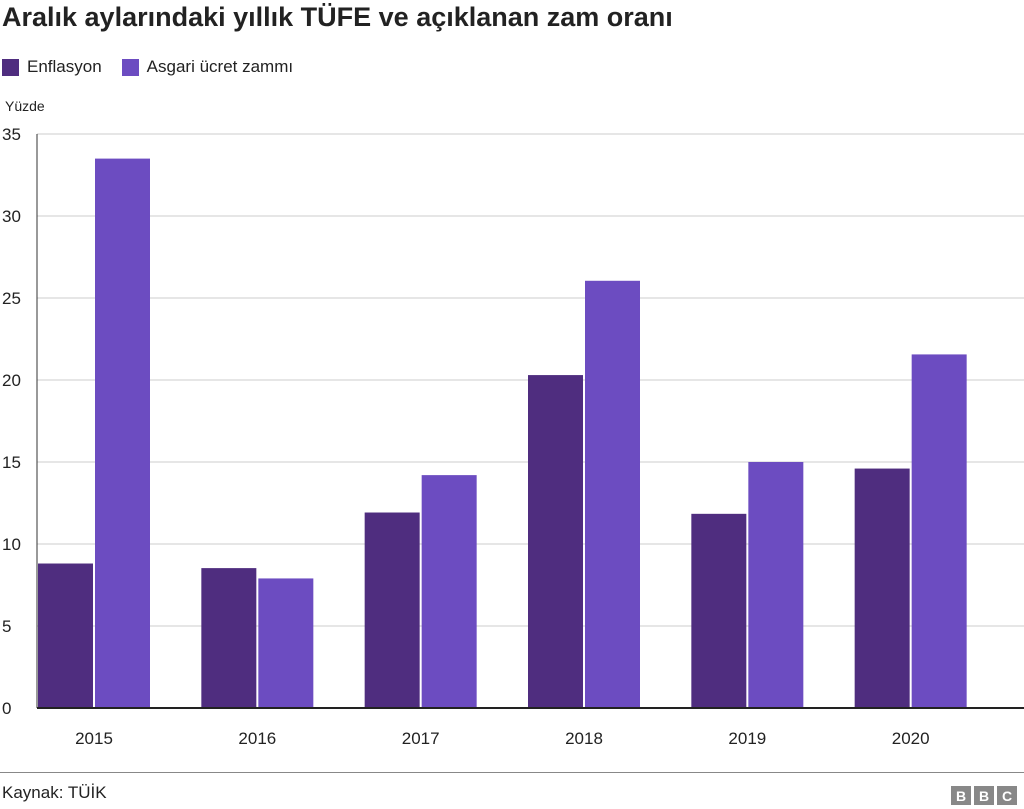 Image resolution: width=1024 pixels, height=809 pixels. Describe the element at coordinates (229, 638) in the screenshot. I see `bar-enflasyon-2016` at that location.